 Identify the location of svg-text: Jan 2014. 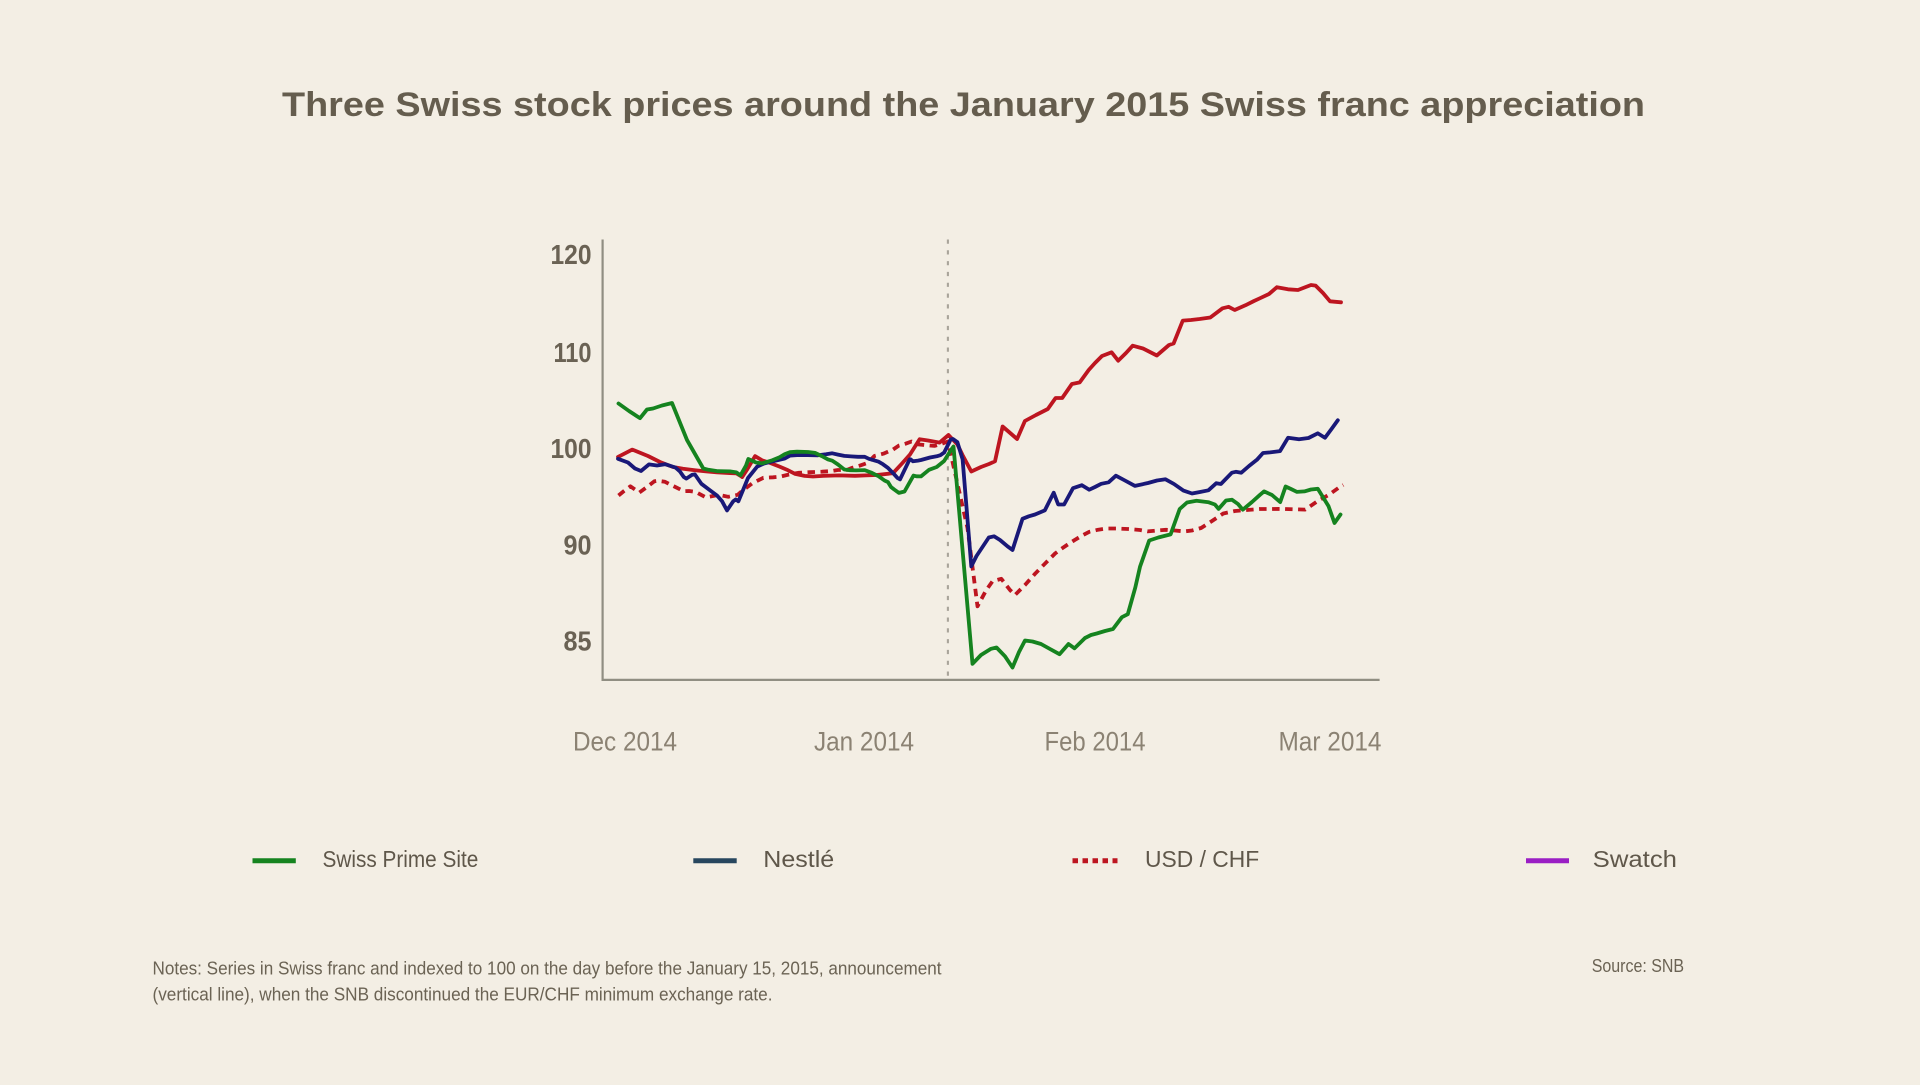
(864, 742).